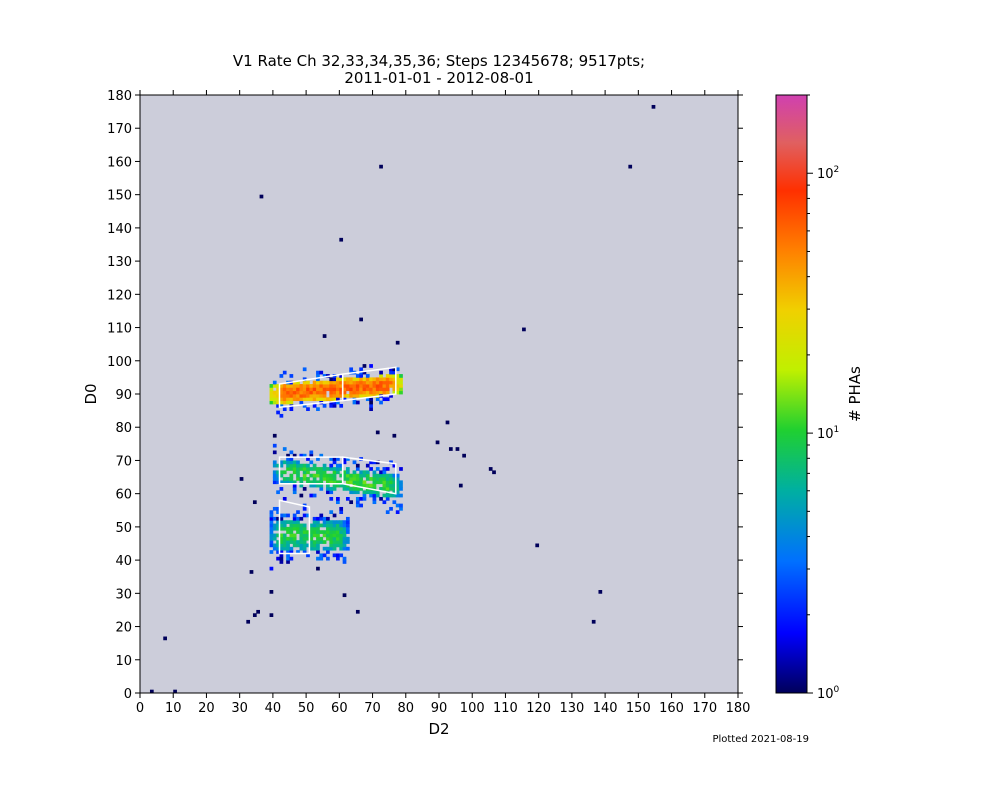 This screenshot has width=990, height=792. Describe the element at coordinates (439, 708) in the screenshot. I see `x-tick-label: 90` at that location.